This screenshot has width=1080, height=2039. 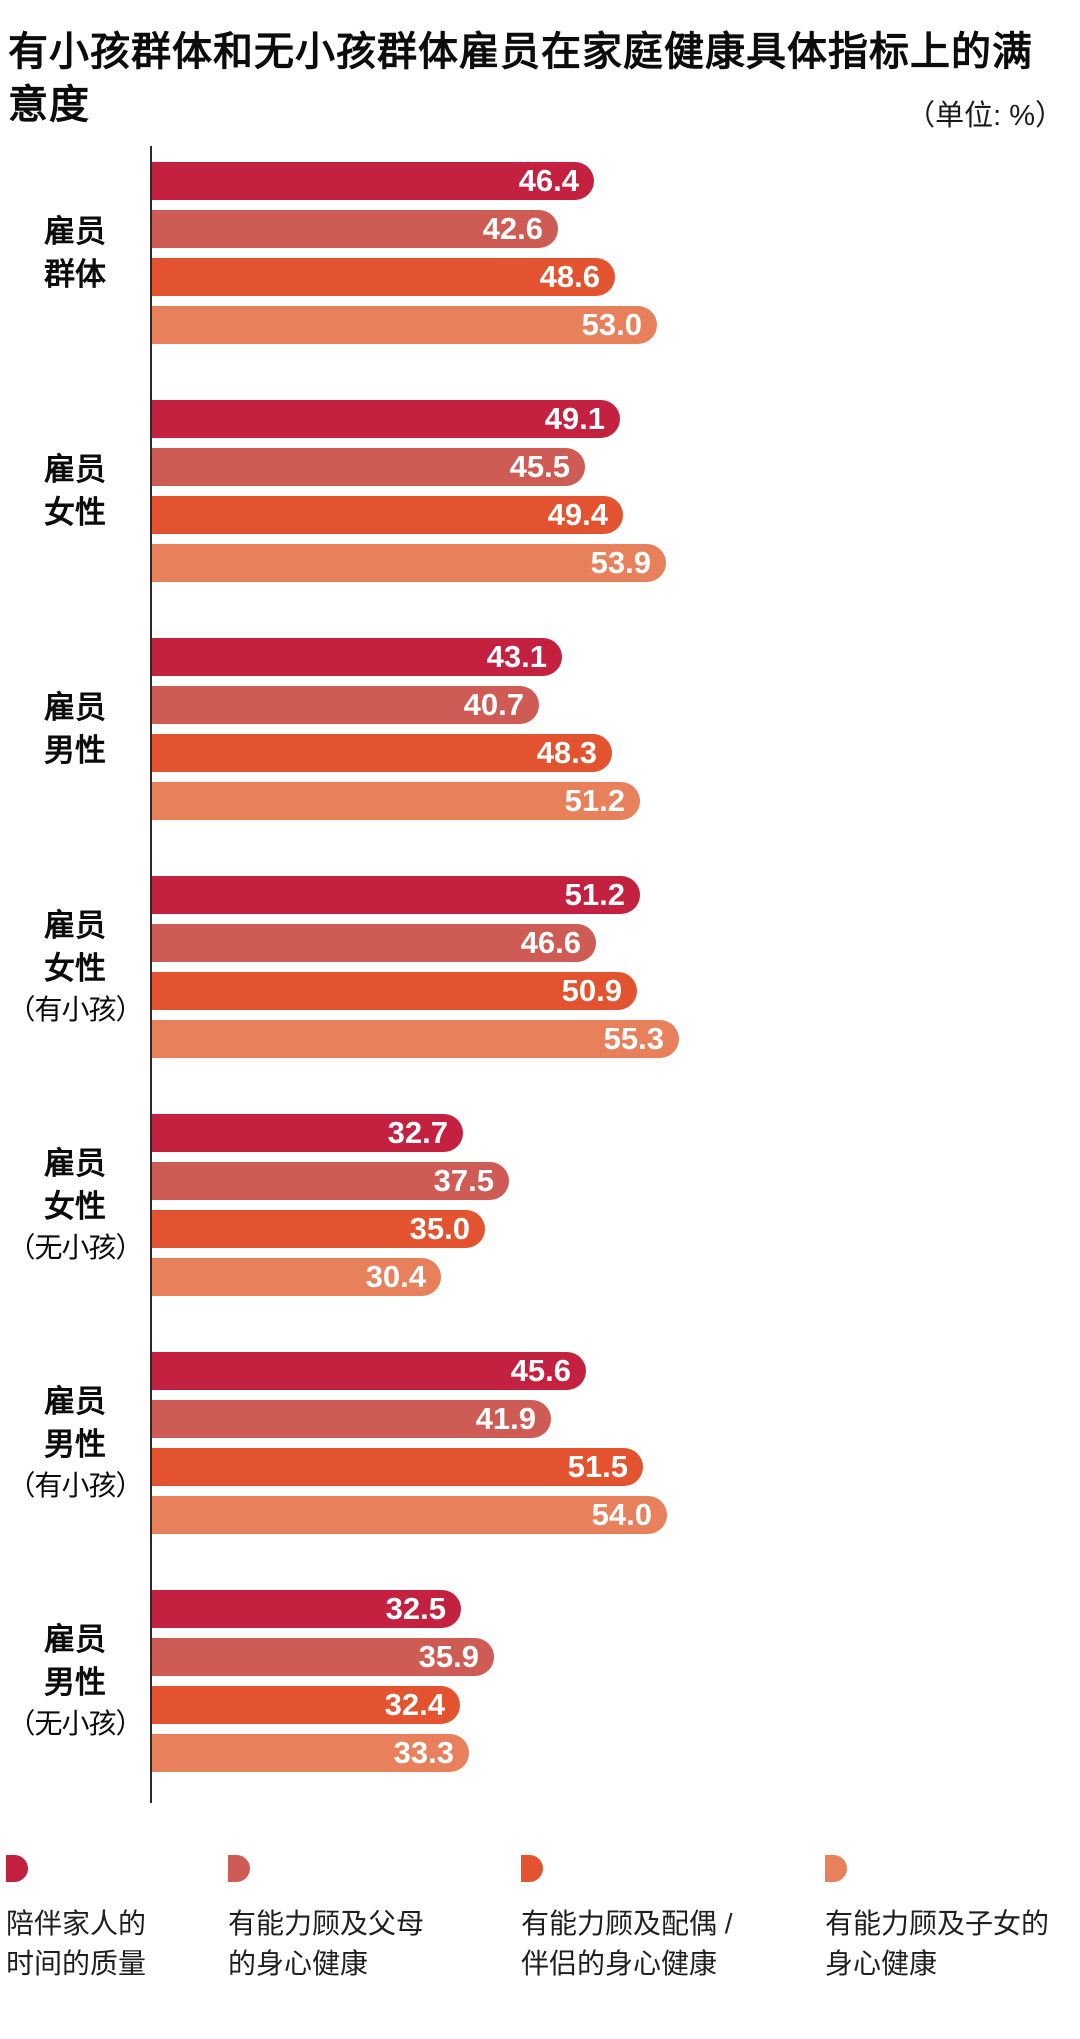 What do you see at coordinates (417, 1132) in the screenshot?
I see `bar-value-label: 32.7` at bounding box center [417, 1132].